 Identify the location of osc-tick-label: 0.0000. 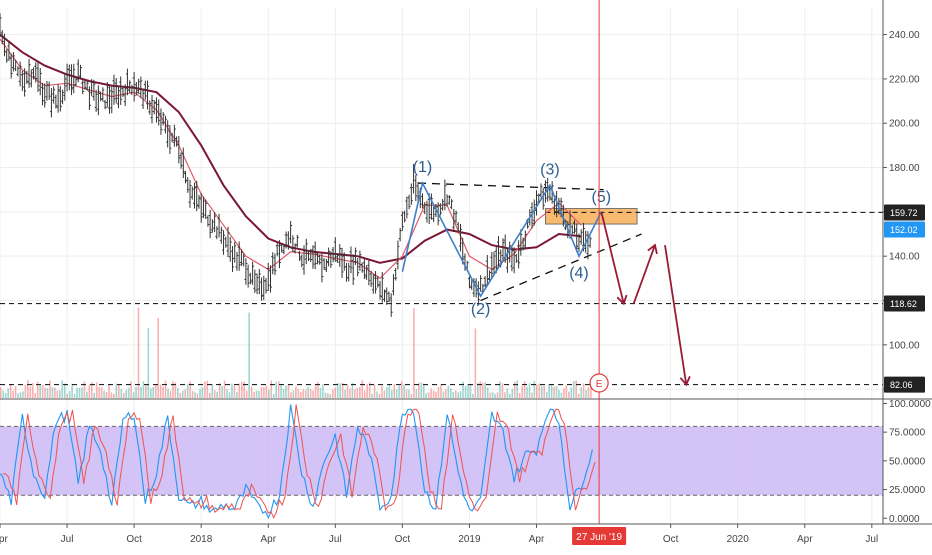
(904, 519).